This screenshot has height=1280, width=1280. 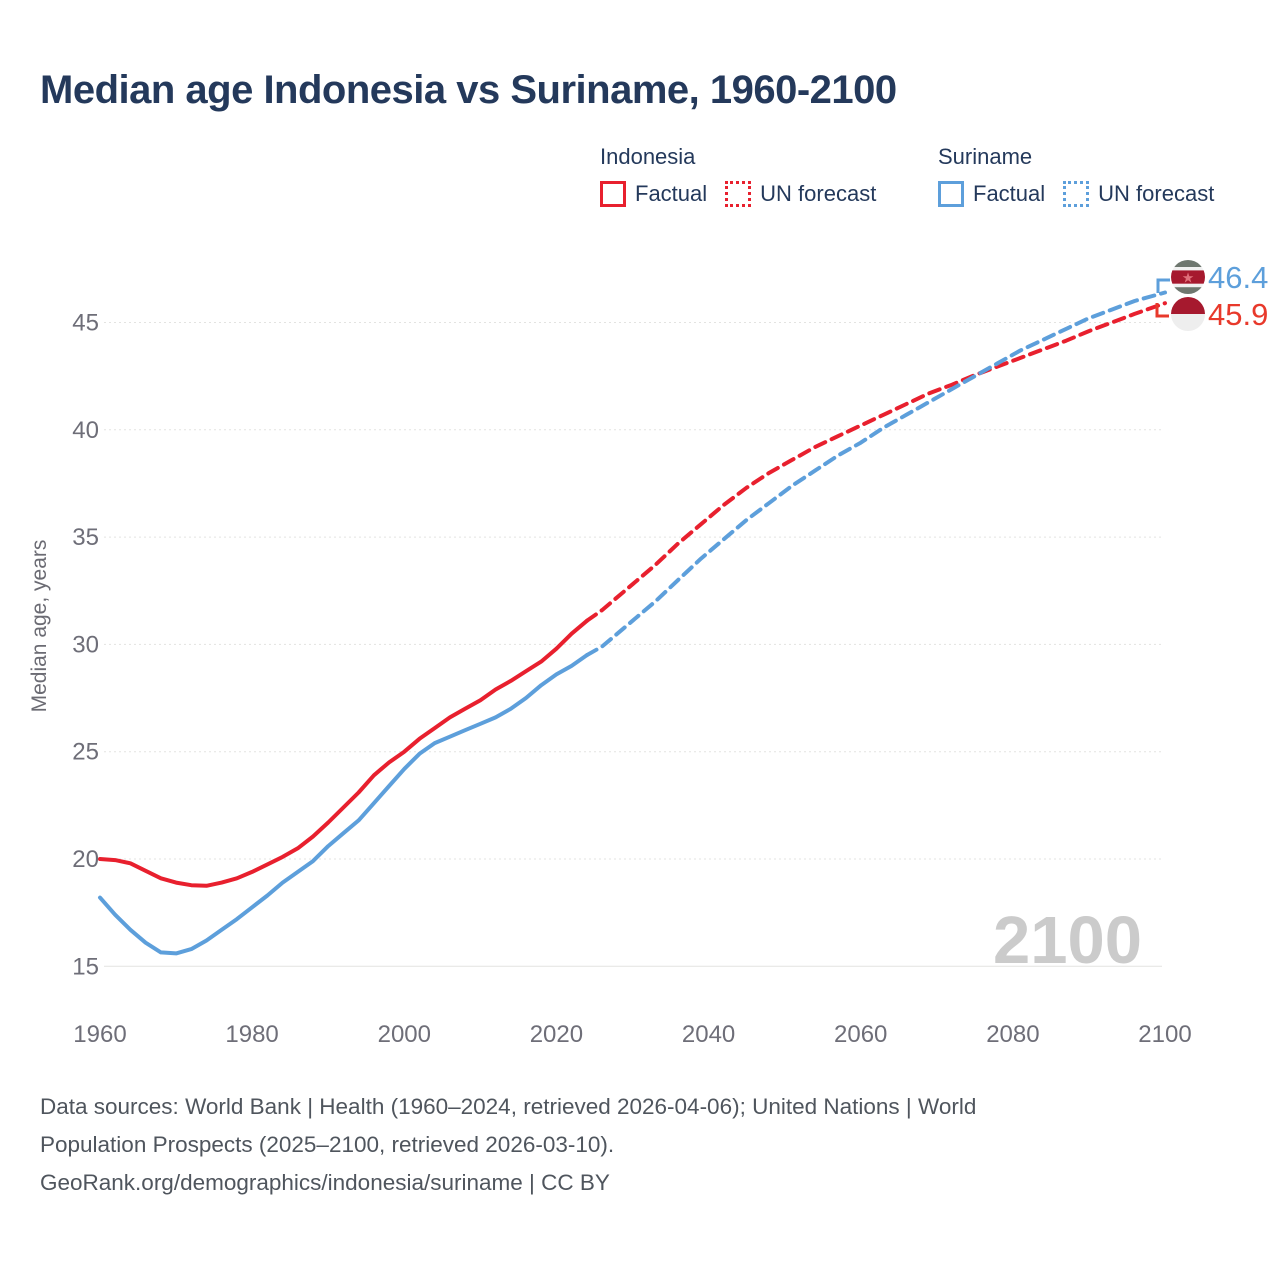 What do you see at coordinates (1076, 175) in the screenshot?
I see `legend-group-suriname: Suriname Factual UN forecast` at bounding box center [1076, 175].